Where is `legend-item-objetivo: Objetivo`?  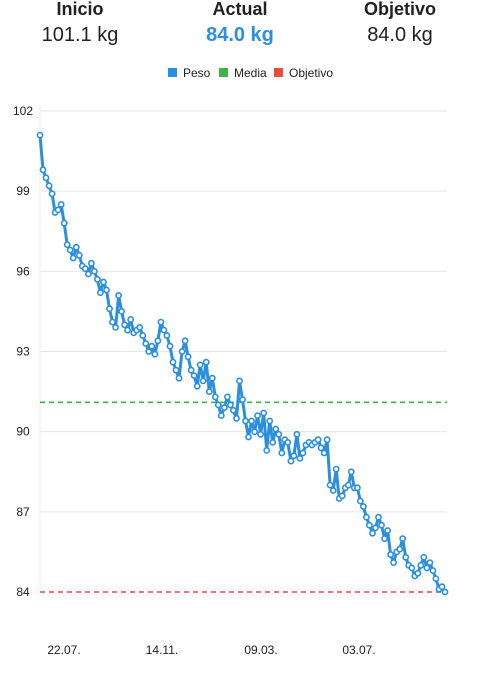 legend-item-objetivo: Objetivo is located at coordinates (303, 73).